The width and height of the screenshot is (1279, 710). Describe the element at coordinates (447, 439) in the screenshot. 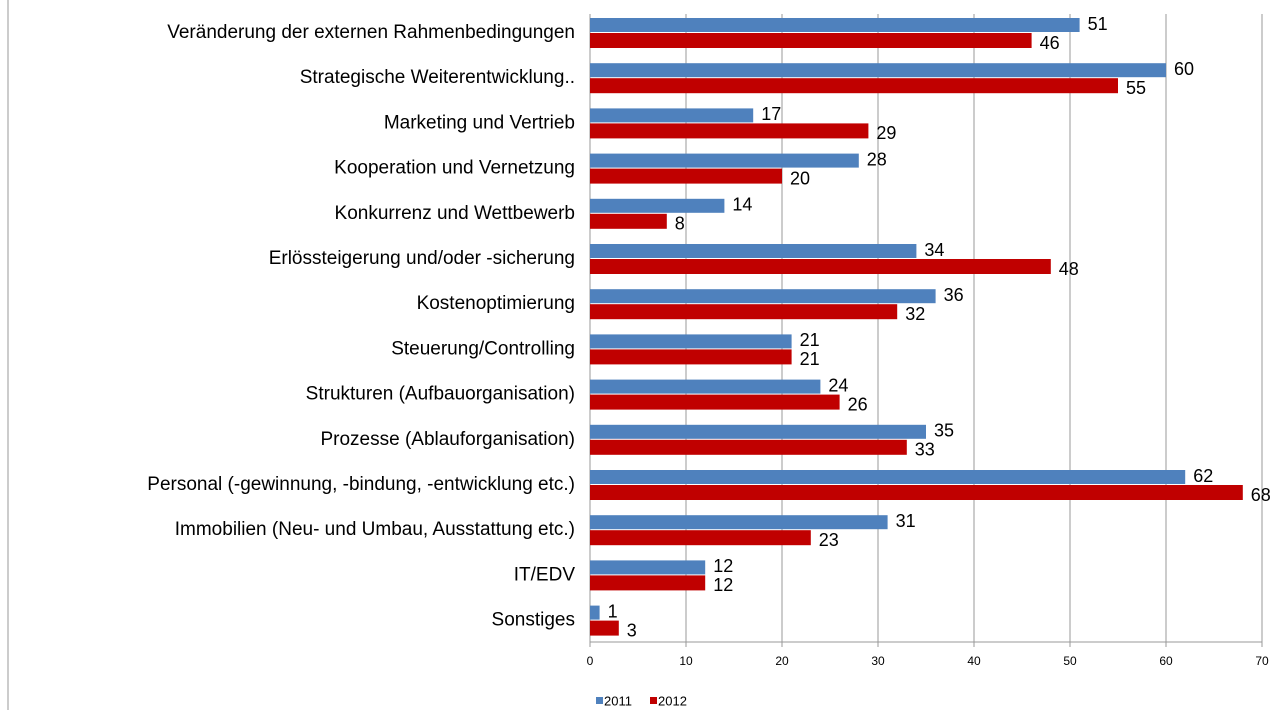

I see `y-tick-label: Prozesse (Ablauforganisation)` at that location.